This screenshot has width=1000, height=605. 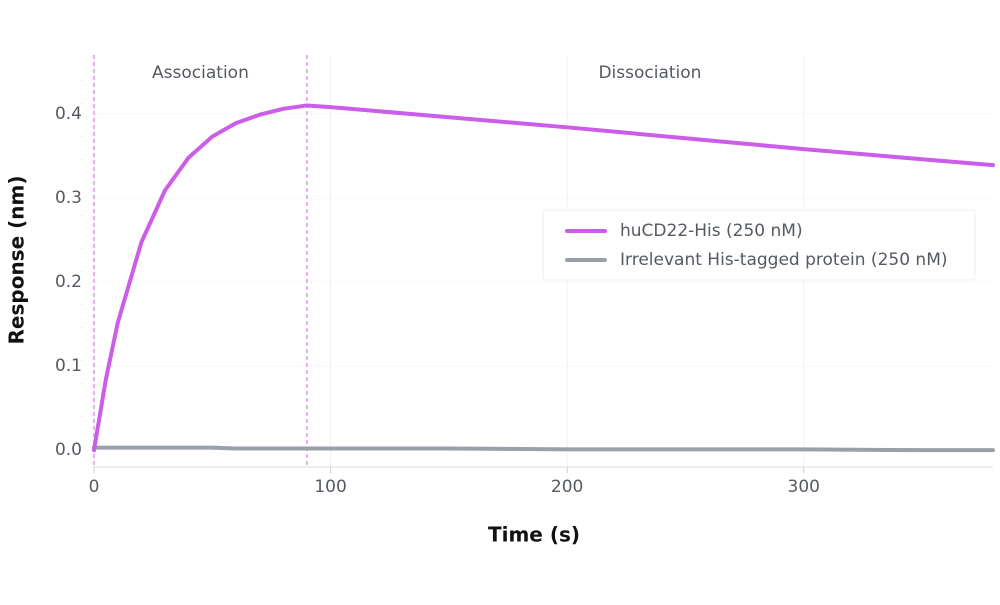 I want to click on phase-label: Dissociation, so click(x=649, y=73).